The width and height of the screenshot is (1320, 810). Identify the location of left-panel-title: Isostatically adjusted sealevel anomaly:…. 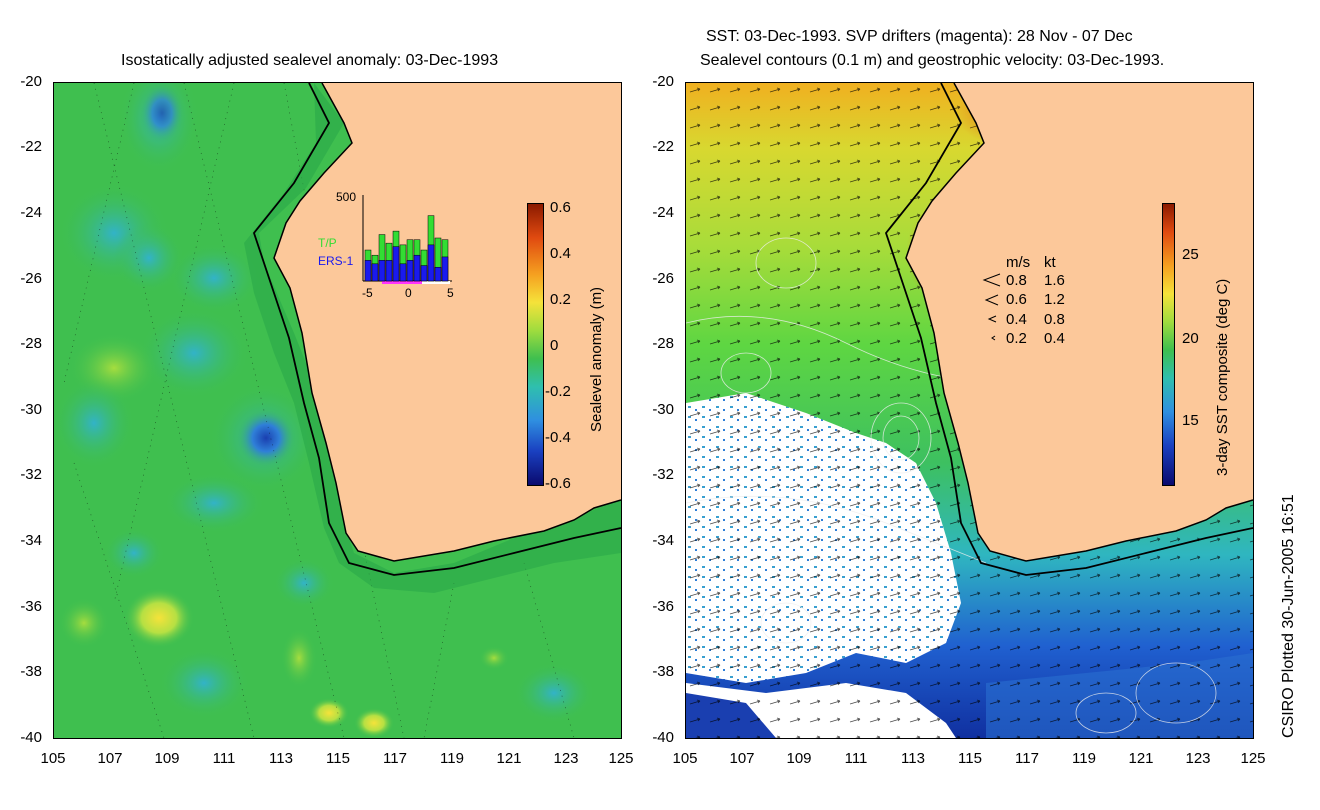
(310, 60).